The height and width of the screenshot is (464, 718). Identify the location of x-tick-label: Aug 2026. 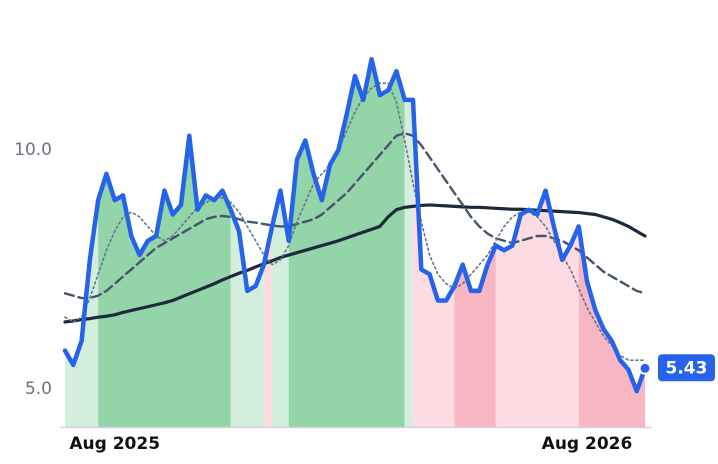
(587, 444).